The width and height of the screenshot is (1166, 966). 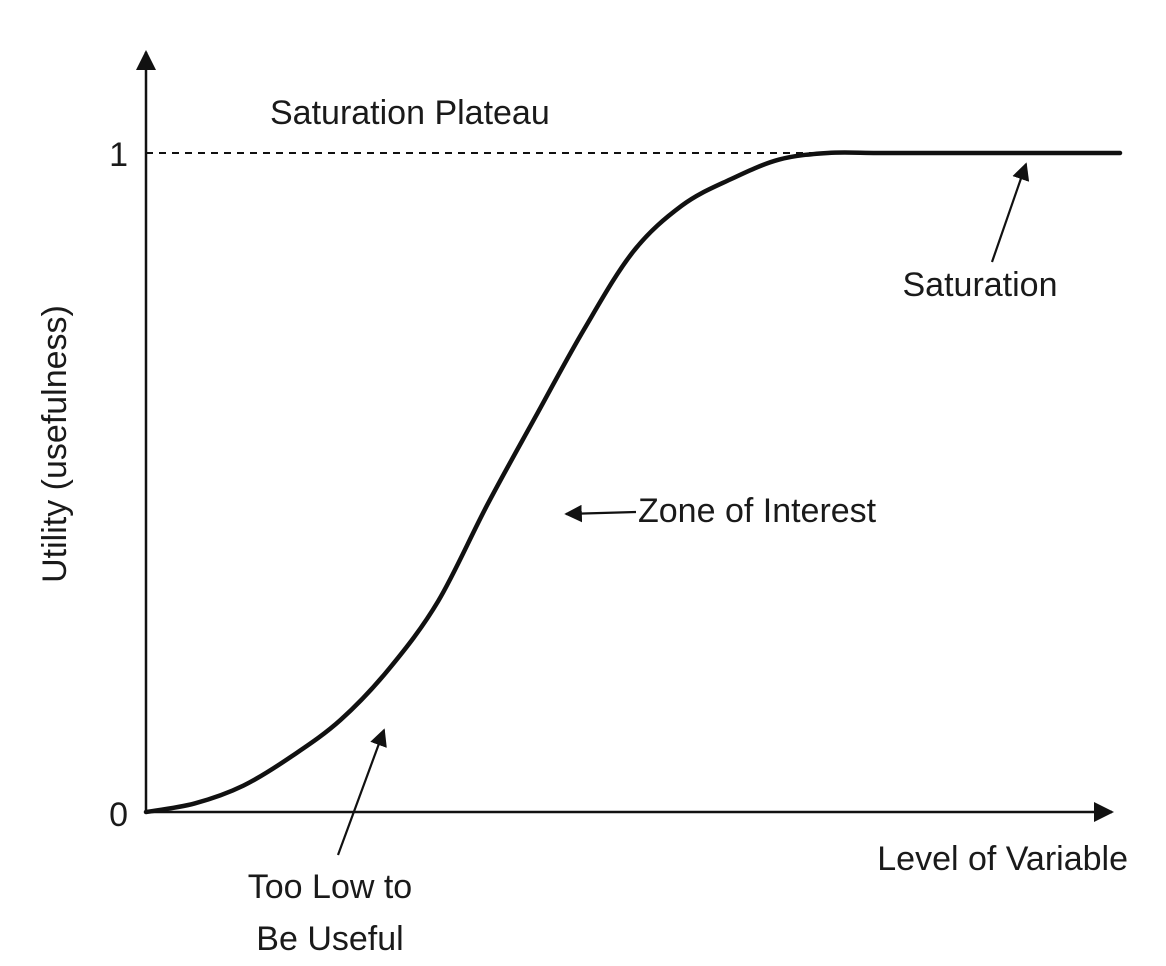 What do you see at coordinates (757, 511) in the screenshot?
I see `annotation-zone-label: Zone of Interest` at bounding box center [757, 511].